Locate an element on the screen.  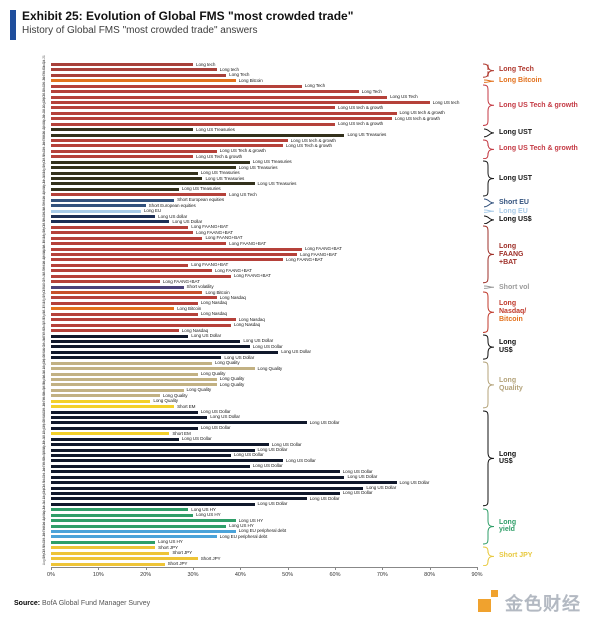
bar-label: Short JPY is located at coordinates (168, 547).